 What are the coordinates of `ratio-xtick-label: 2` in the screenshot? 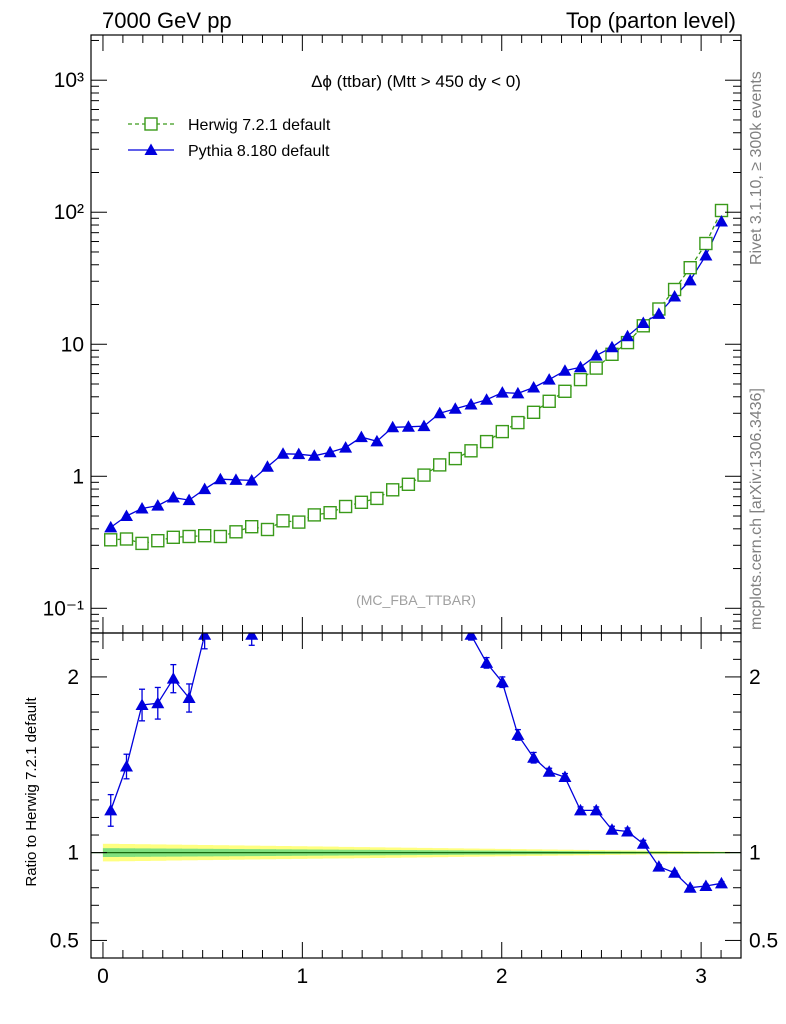 It's located at (502, 976).